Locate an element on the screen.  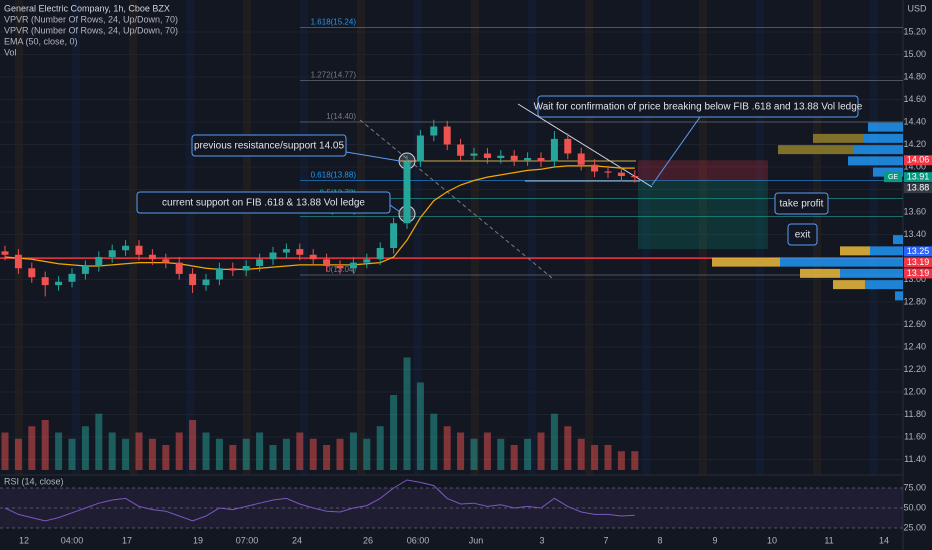
price-tag-label: 14.06 is located at coordinates (918, 160).